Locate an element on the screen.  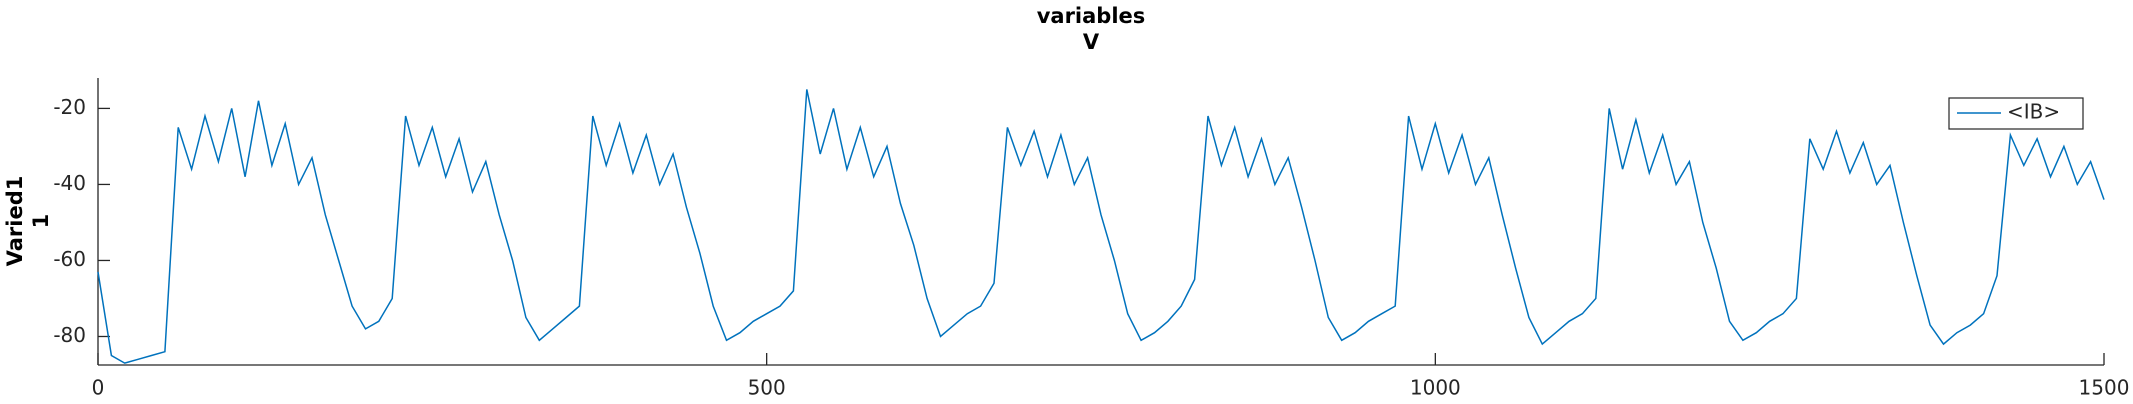
chart-subtitle: V is located at coordinates (1091, 42).